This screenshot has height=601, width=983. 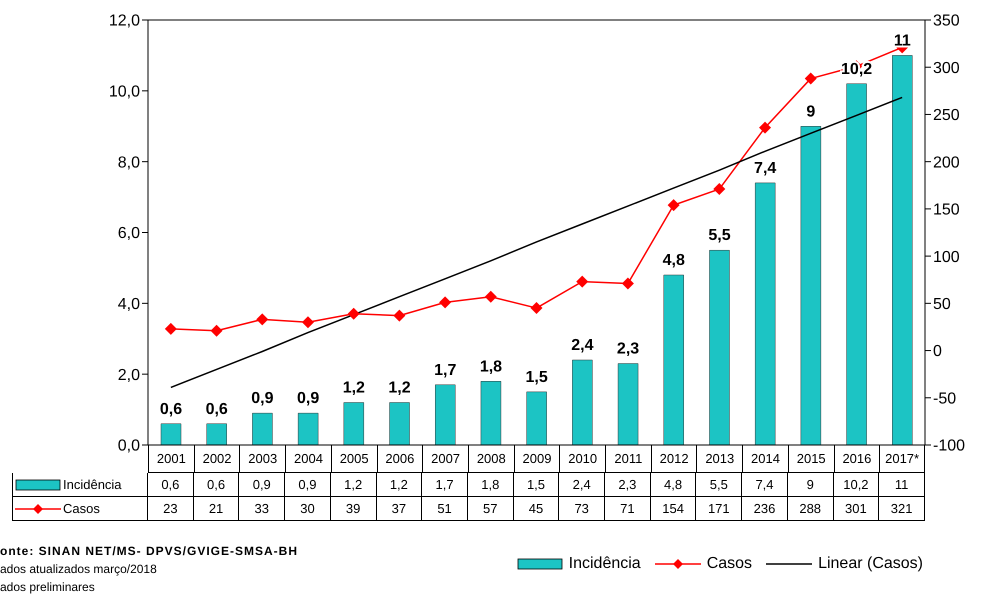 I want to click on text: onte: SINAN NET/MS- DPVS/GVIGE-SMSA-BH, so click(x=149, y=551).